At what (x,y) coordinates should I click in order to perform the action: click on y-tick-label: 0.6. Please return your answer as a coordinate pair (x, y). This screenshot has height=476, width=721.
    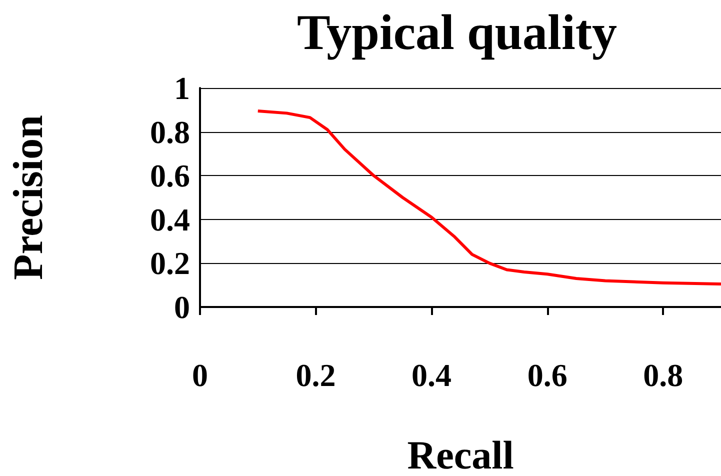
    Looking at the image, I should click on (170, 176).